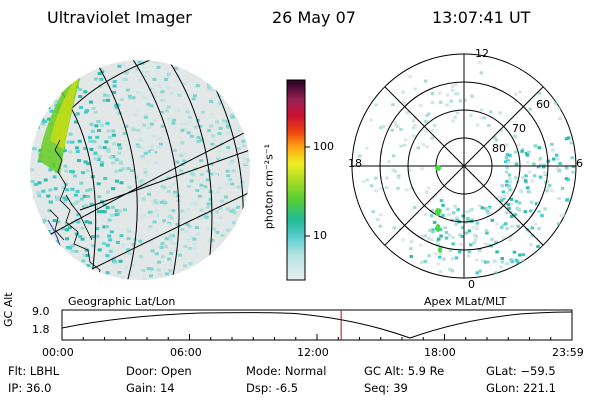 The height and width of the screenshot is (400, 600). I want to click on timeline-x-tick-1800: 18:00, so click(440, 352).